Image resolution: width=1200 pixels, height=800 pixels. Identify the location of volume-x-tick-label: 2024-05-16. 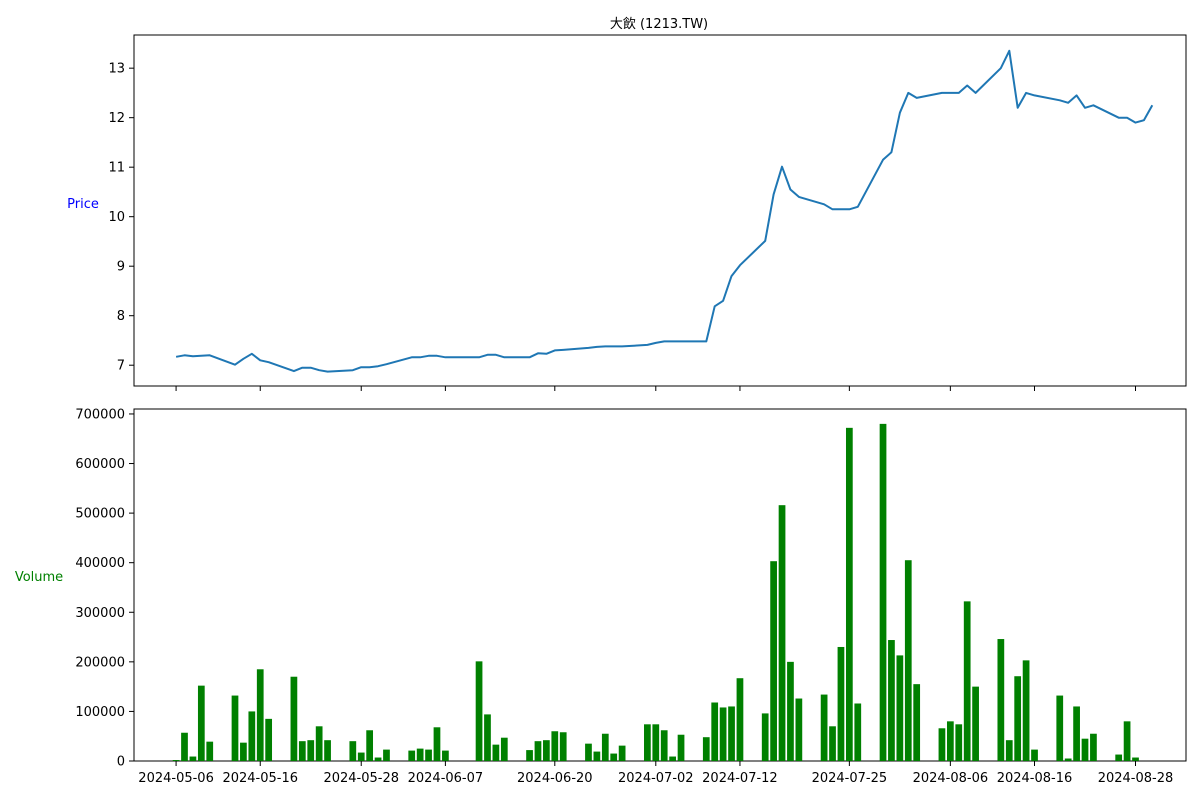
(260, 778).